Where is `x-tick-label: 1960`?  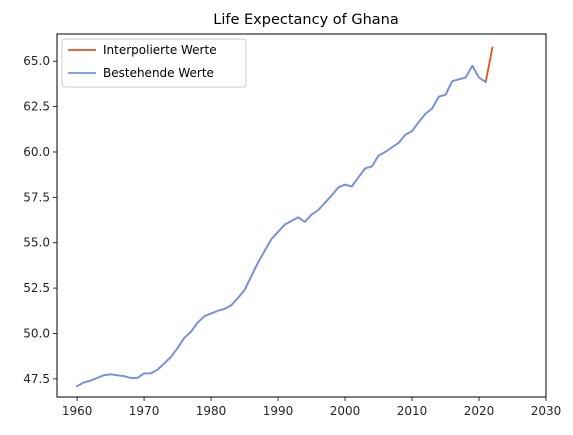
x-tick-label: 1960 is located at coordinates (77, 411).